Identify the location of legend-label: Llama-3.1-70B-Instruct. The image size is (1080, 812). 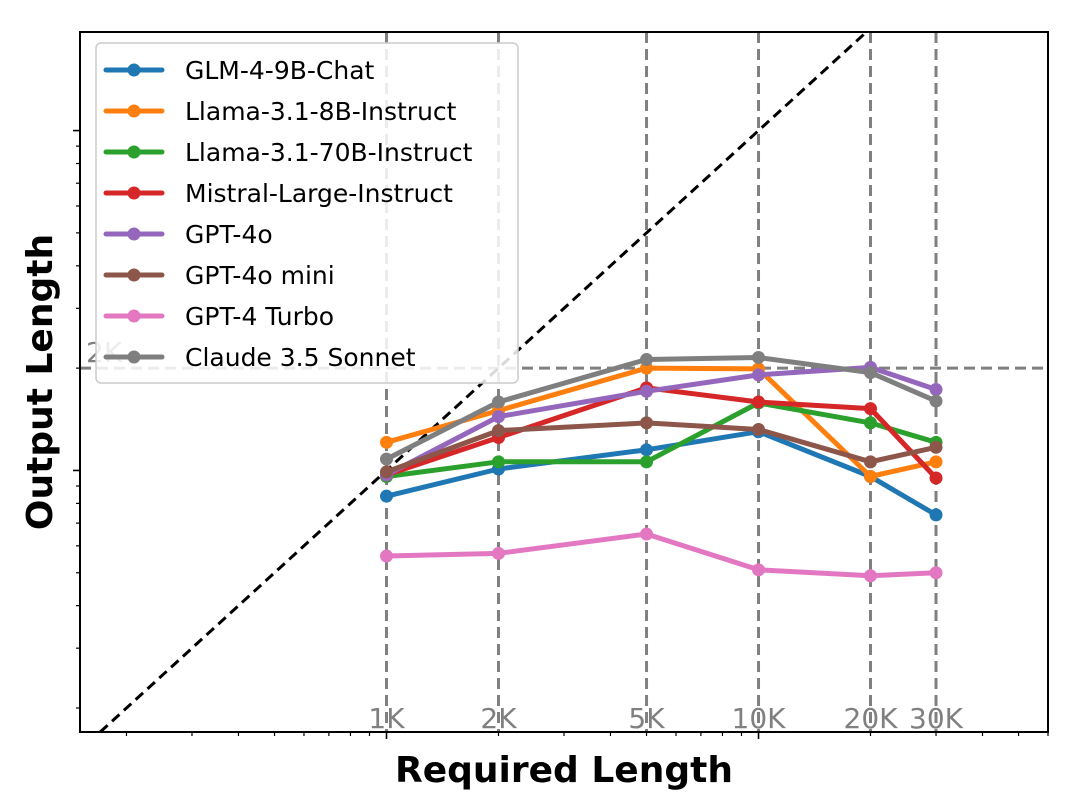
(329, 152).